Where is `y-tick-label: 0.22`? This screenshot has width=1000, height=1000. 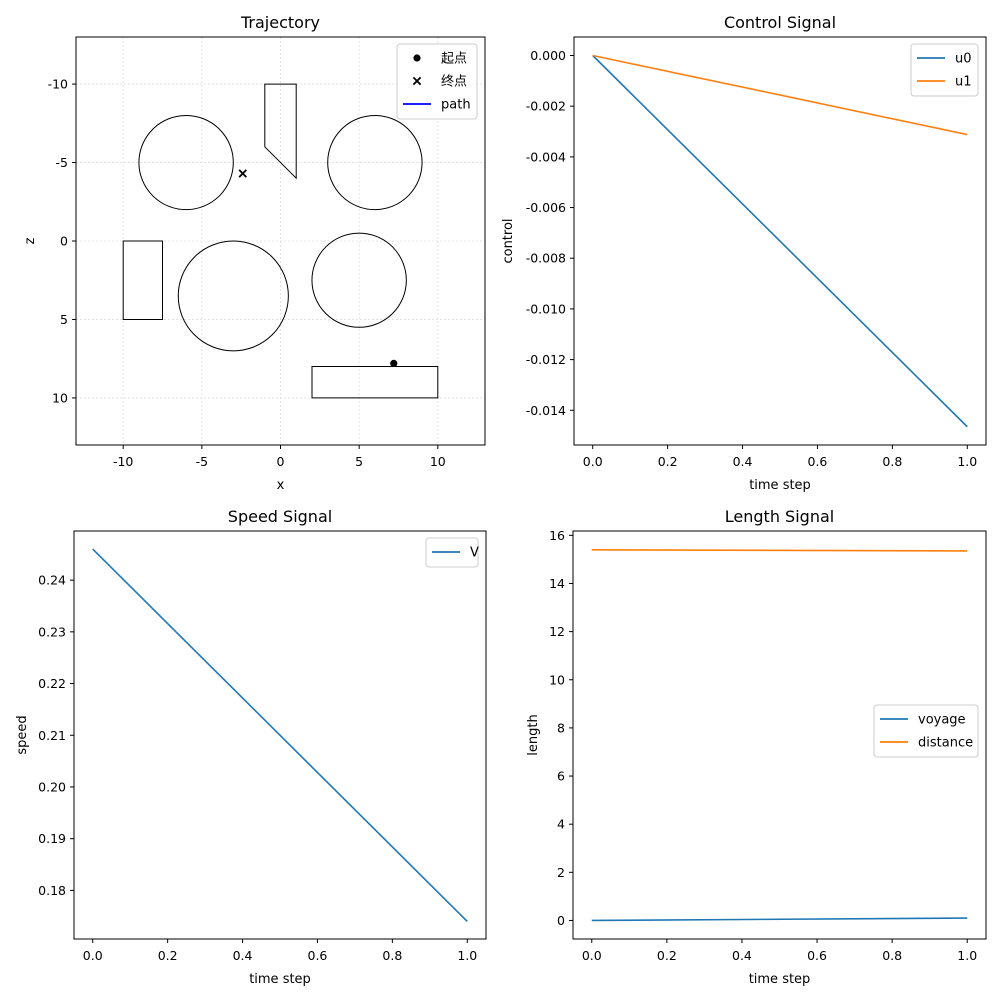 y-tick-label: 0.22 is located at coordinates (52, 683).